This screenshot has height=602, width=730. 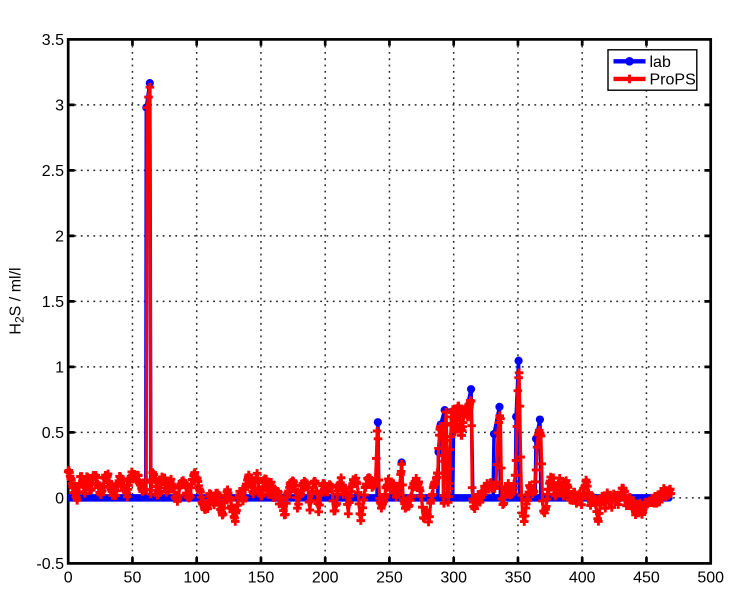 I want to click on svg-text: lab, so click(x=660, y=62).